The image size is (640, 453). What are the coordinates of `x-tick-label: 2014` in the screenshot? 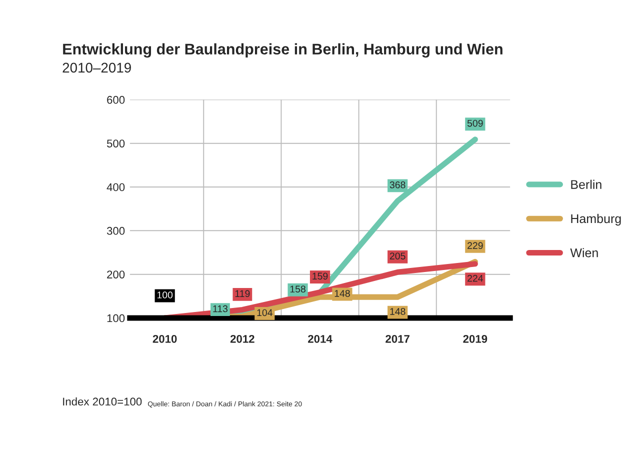 It's located at (320, 338).